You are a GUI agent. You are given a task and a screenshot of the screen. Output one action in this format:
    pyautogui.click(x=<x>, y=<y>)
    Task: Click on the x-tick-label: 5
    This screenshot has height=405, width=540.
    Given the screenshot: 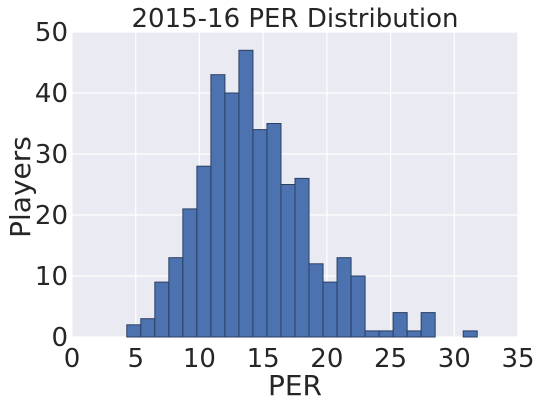 What is the action you would take?
    pyautogui.click(x=135, y=359)
    